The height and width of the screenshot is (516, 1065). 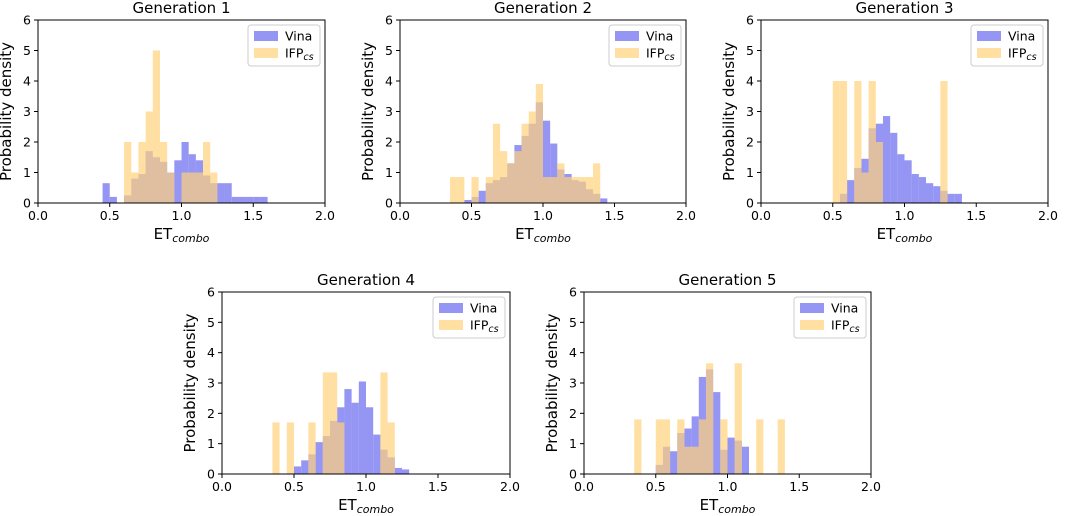 What do you see at coordinates (905, 215) in the screenshot?
I see `x-tick-label: 1.0` at bounding box center [905, 215].